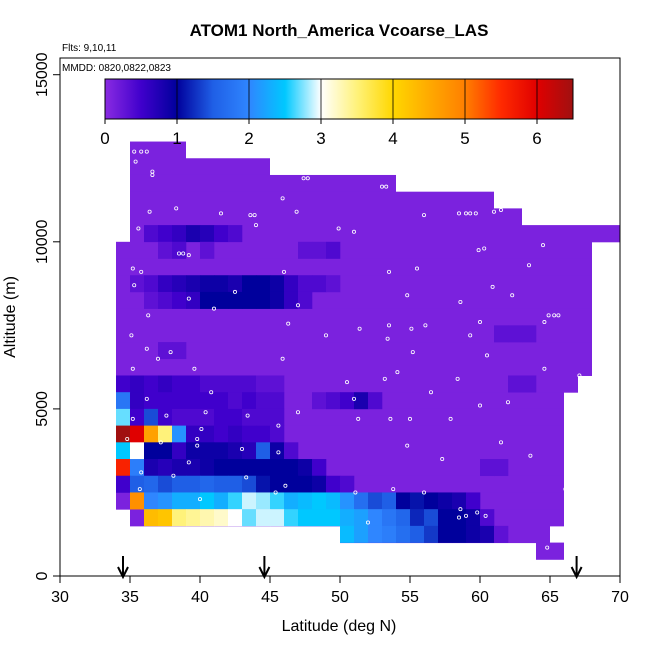 The height and width of the screenshot is (650, 650). What do you see at coordinates (248, 138) in the screenshot?
I see `colorbar-tick-label: 2` at bounding box center [248, 138].